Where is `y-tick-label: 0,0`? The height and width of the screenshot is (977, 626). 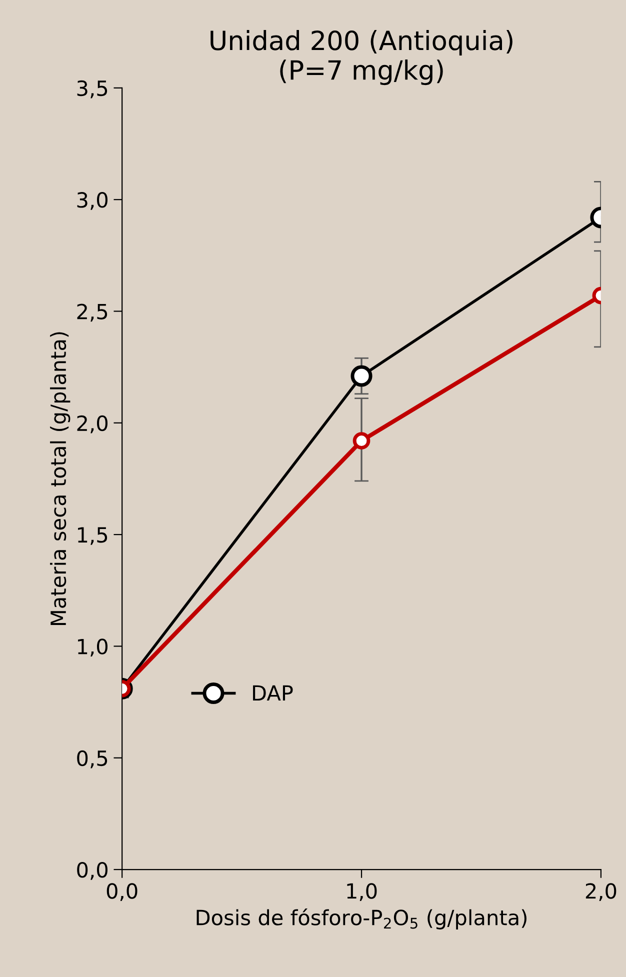
y-tick-label: 0,0 is located at coordinates (92, 871).